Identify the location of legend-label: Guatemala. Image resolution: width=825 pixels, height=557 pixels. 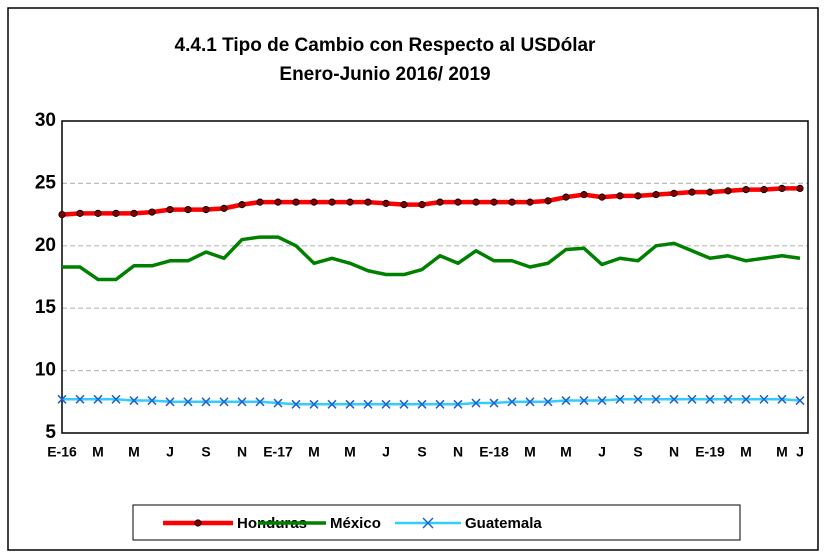
(503, 523).